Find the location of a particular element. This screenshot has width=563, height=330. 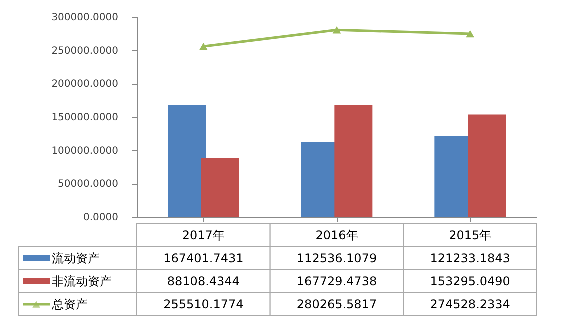

y-tick-label: 0.0000 is located at coordinates (101, 218).